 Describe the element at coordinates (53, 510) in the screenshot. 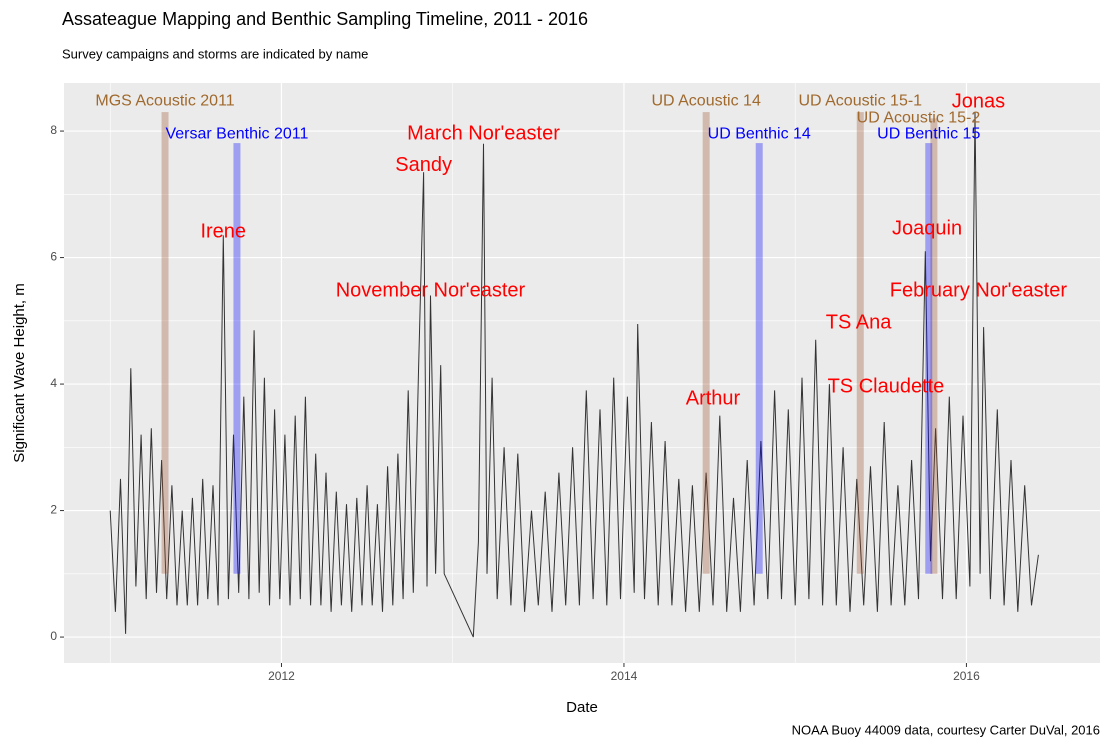

I see `y-tick-label: 2` at that location.